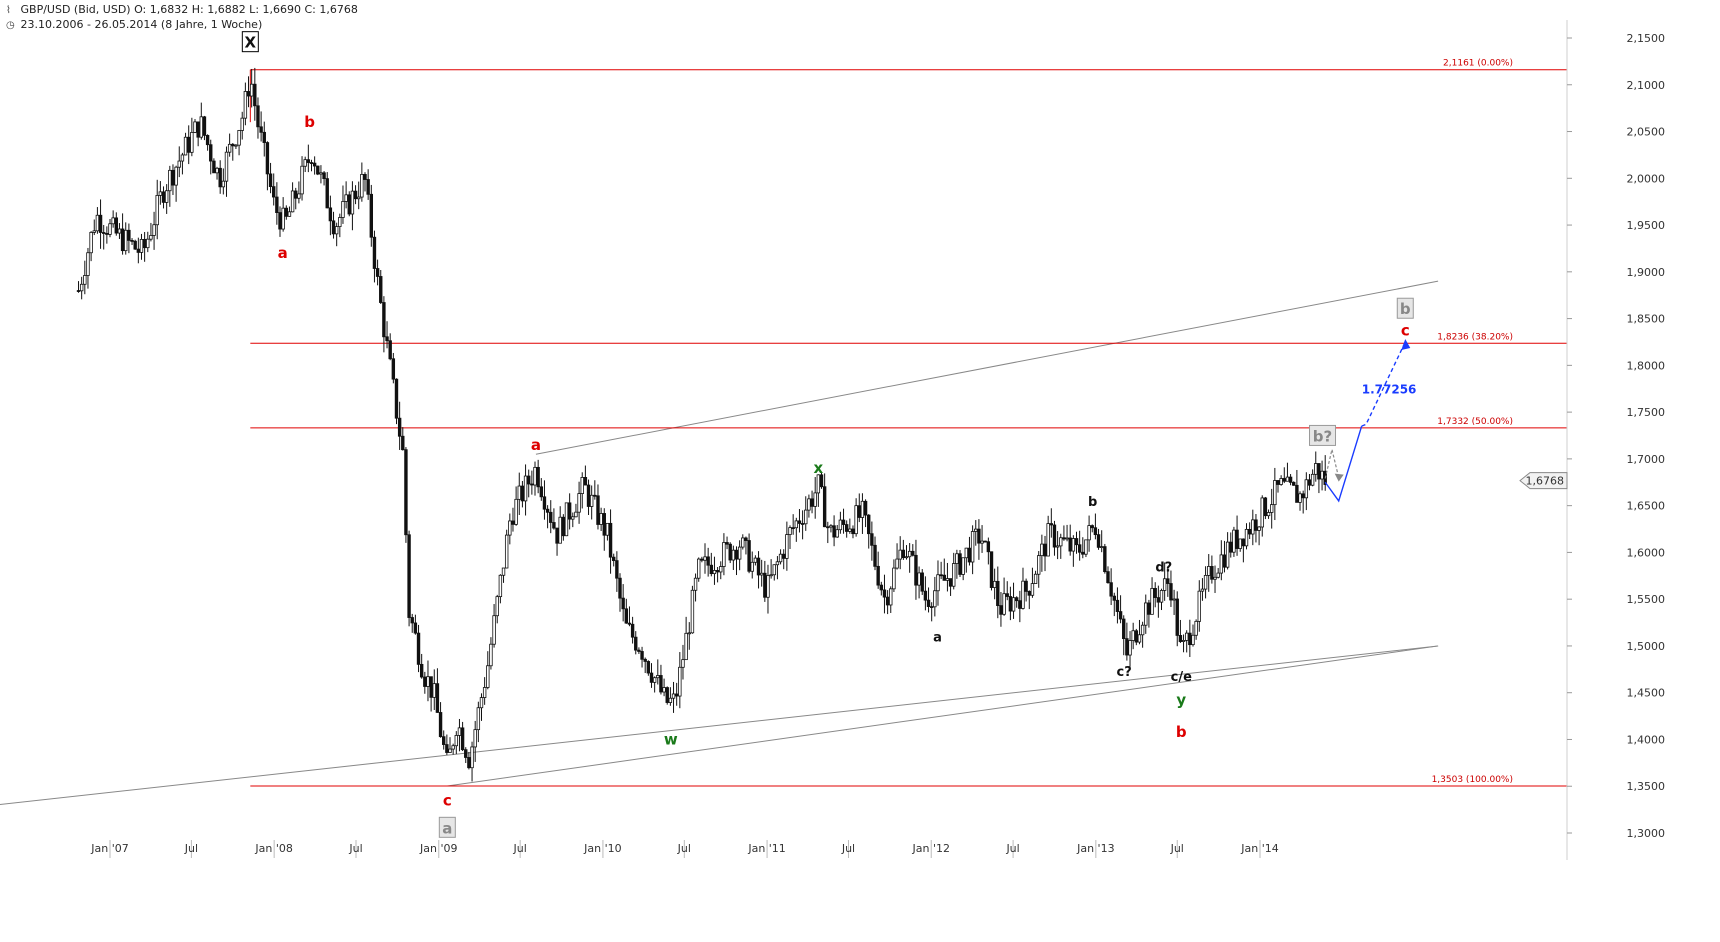 Image resolution: width=1720 pixels, height=942 pixels. I want to click on x-tick-label: Jan '11, so click(766, 848).